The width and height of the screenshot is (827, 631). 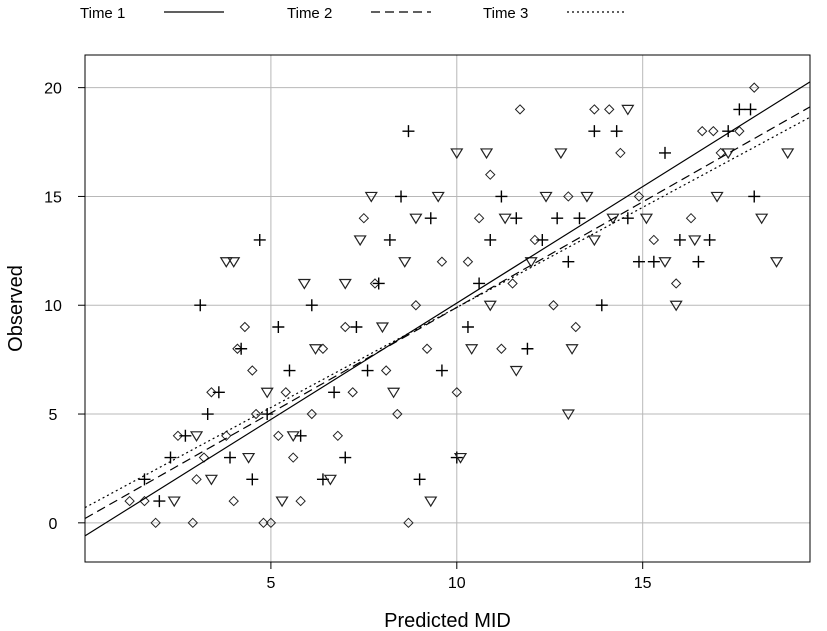 I want to click on legend: Time 1 Time 2 Time 3, so click(x=353, y=13).